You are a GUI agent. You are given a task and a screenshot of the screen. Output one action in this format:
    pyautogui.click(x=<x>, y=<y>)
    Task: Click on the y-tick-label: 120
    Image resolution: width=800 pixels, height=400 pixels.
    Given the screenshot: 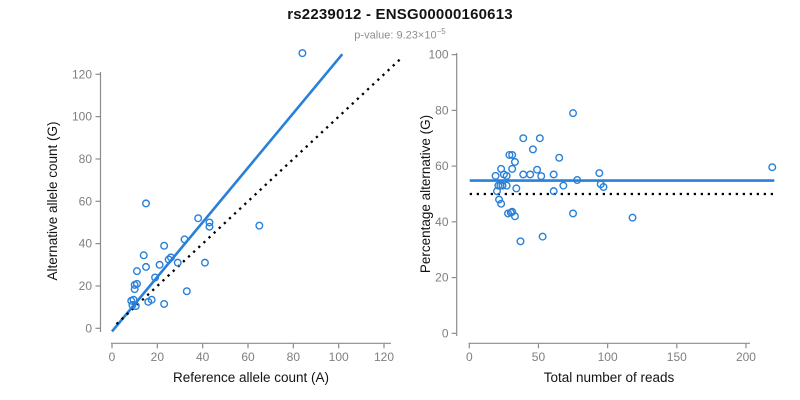 What is the action you would take?
    pyautogui.click(x=82, y=74)
    